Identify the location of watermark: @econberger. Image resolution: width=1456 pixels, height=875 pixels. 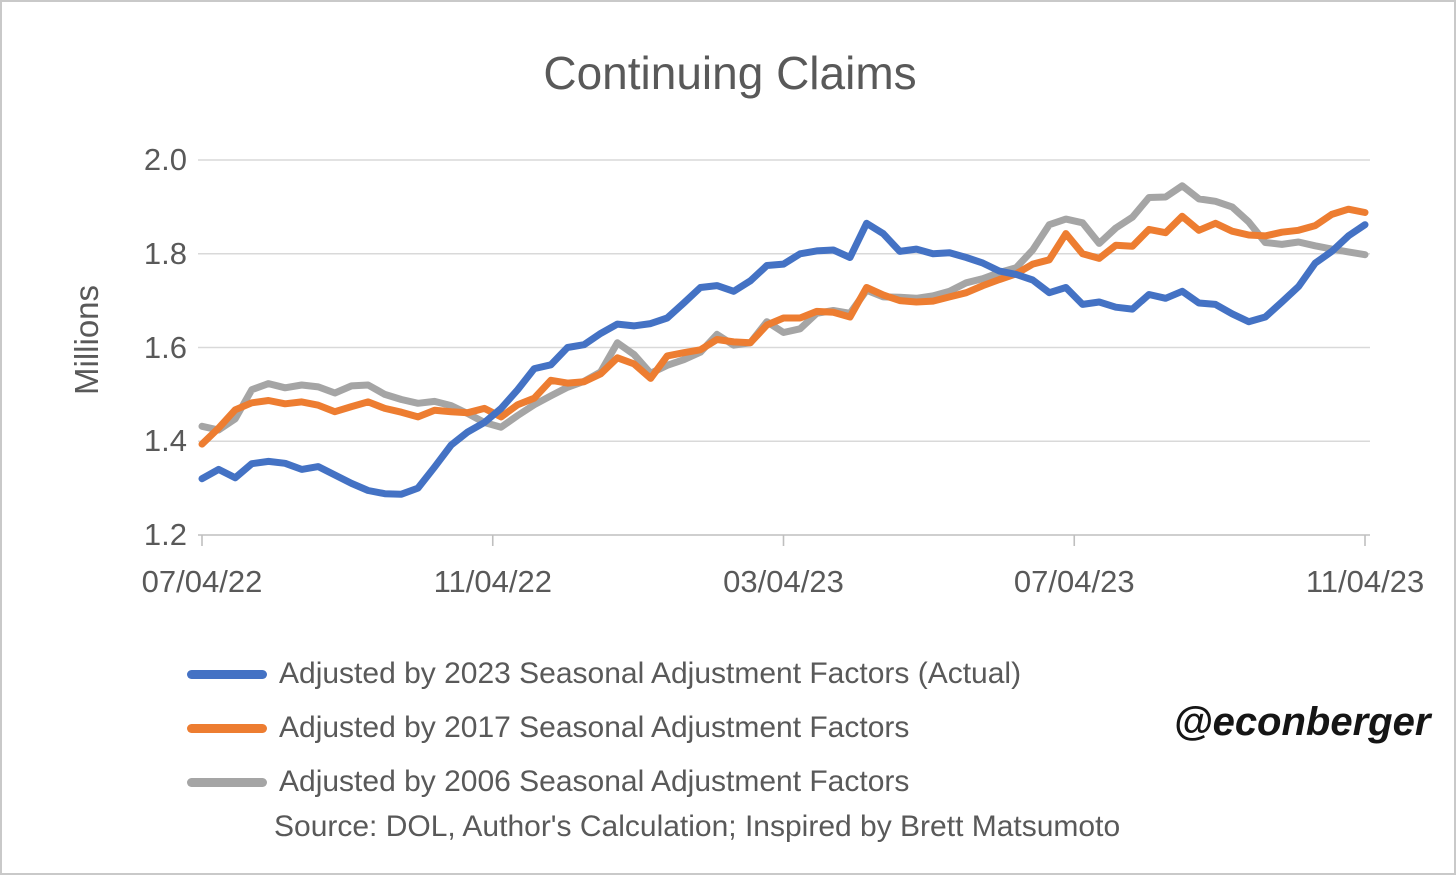
(1302, 722).